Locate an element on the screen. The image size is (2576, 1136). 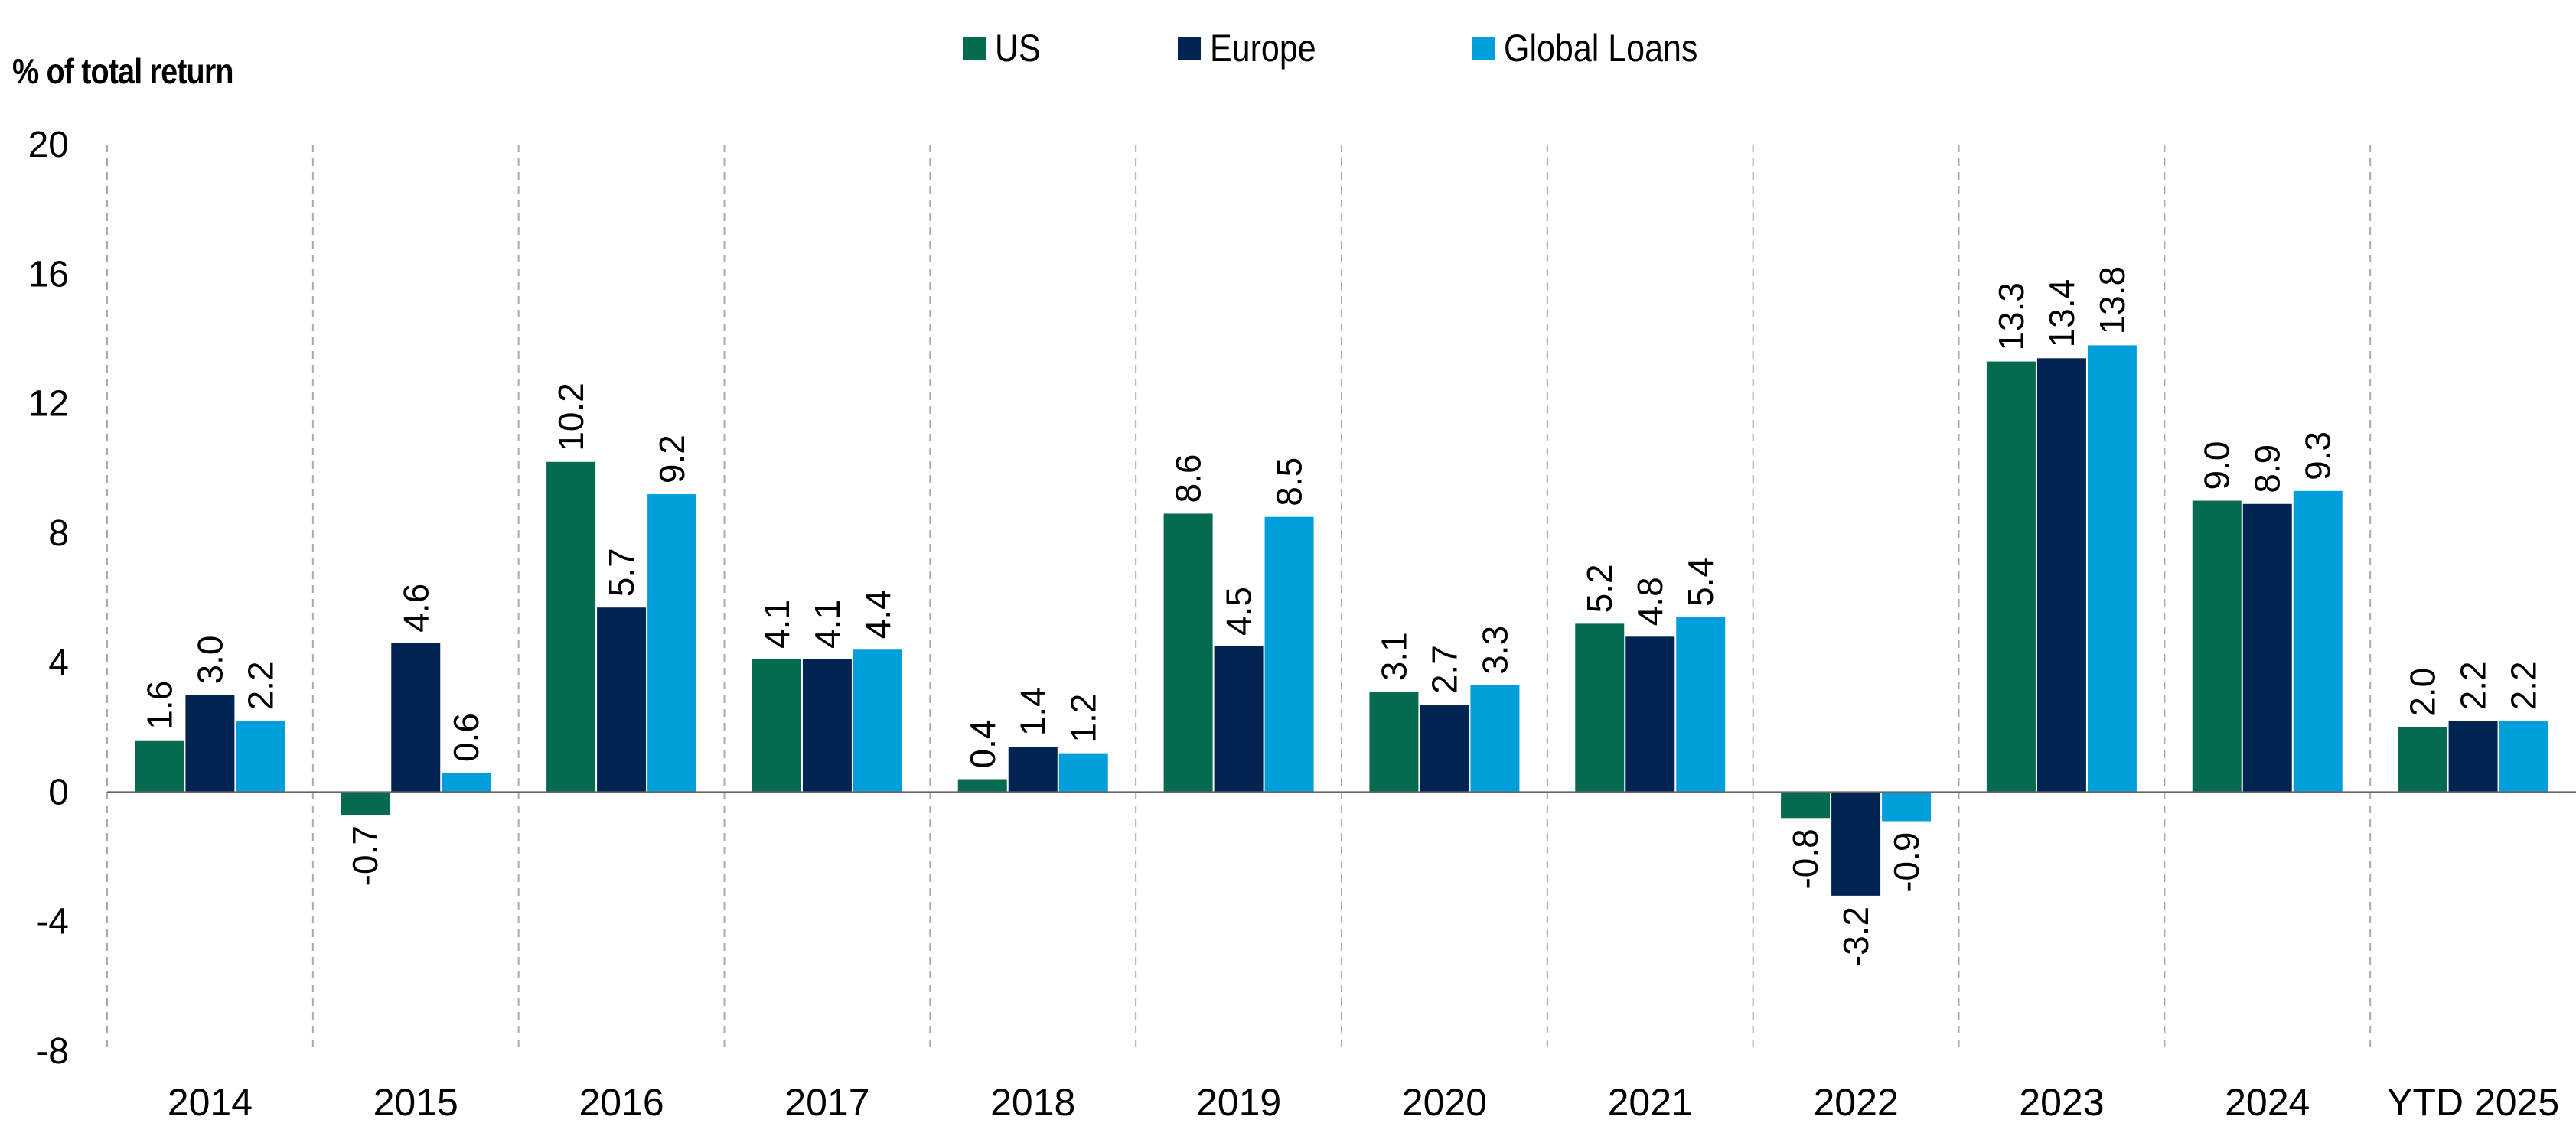
data-label: 4.4 is located at coordinates (878, 614).